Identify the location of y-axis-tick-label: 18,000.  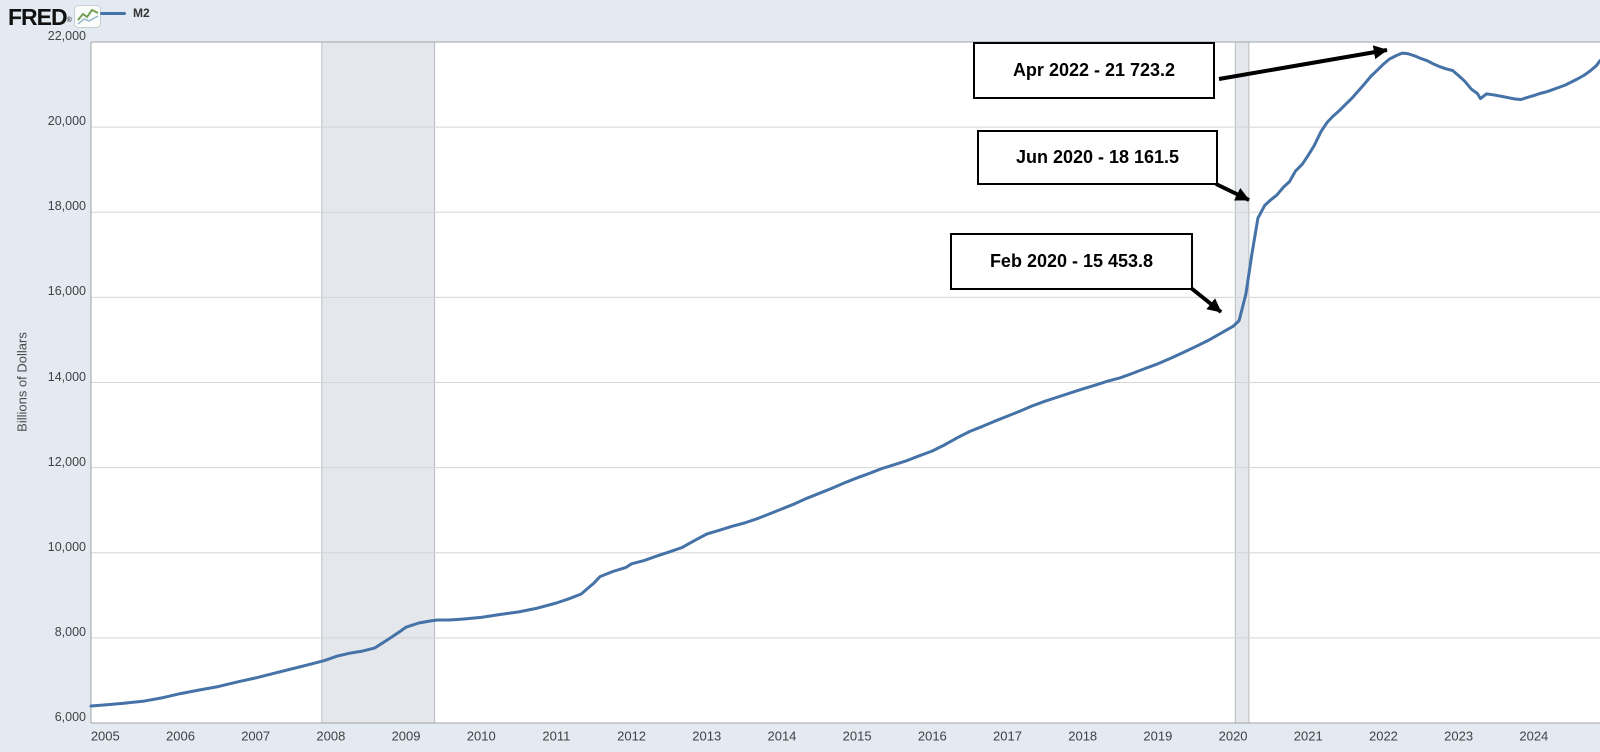
(66, 206).